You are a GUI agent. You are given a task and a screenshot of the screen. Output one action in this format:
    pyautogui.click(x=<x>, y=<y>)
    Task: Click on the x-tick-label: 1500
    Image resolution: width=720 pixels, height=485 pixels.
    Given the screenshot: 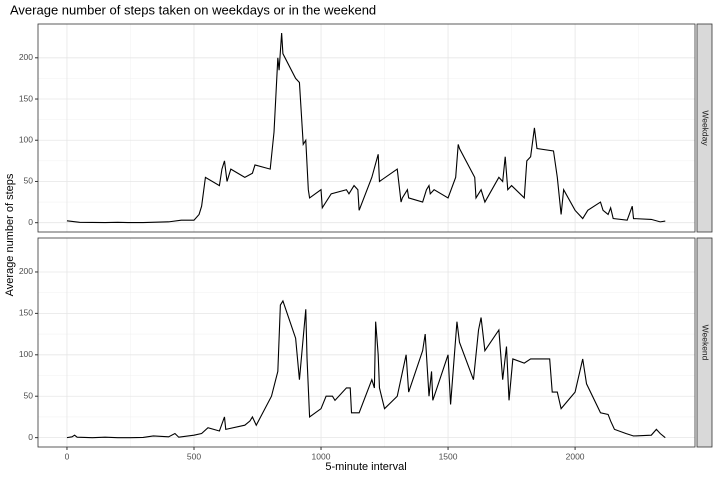 What is the action you would take?
    pyautogui.click(x=448, y=456)
    